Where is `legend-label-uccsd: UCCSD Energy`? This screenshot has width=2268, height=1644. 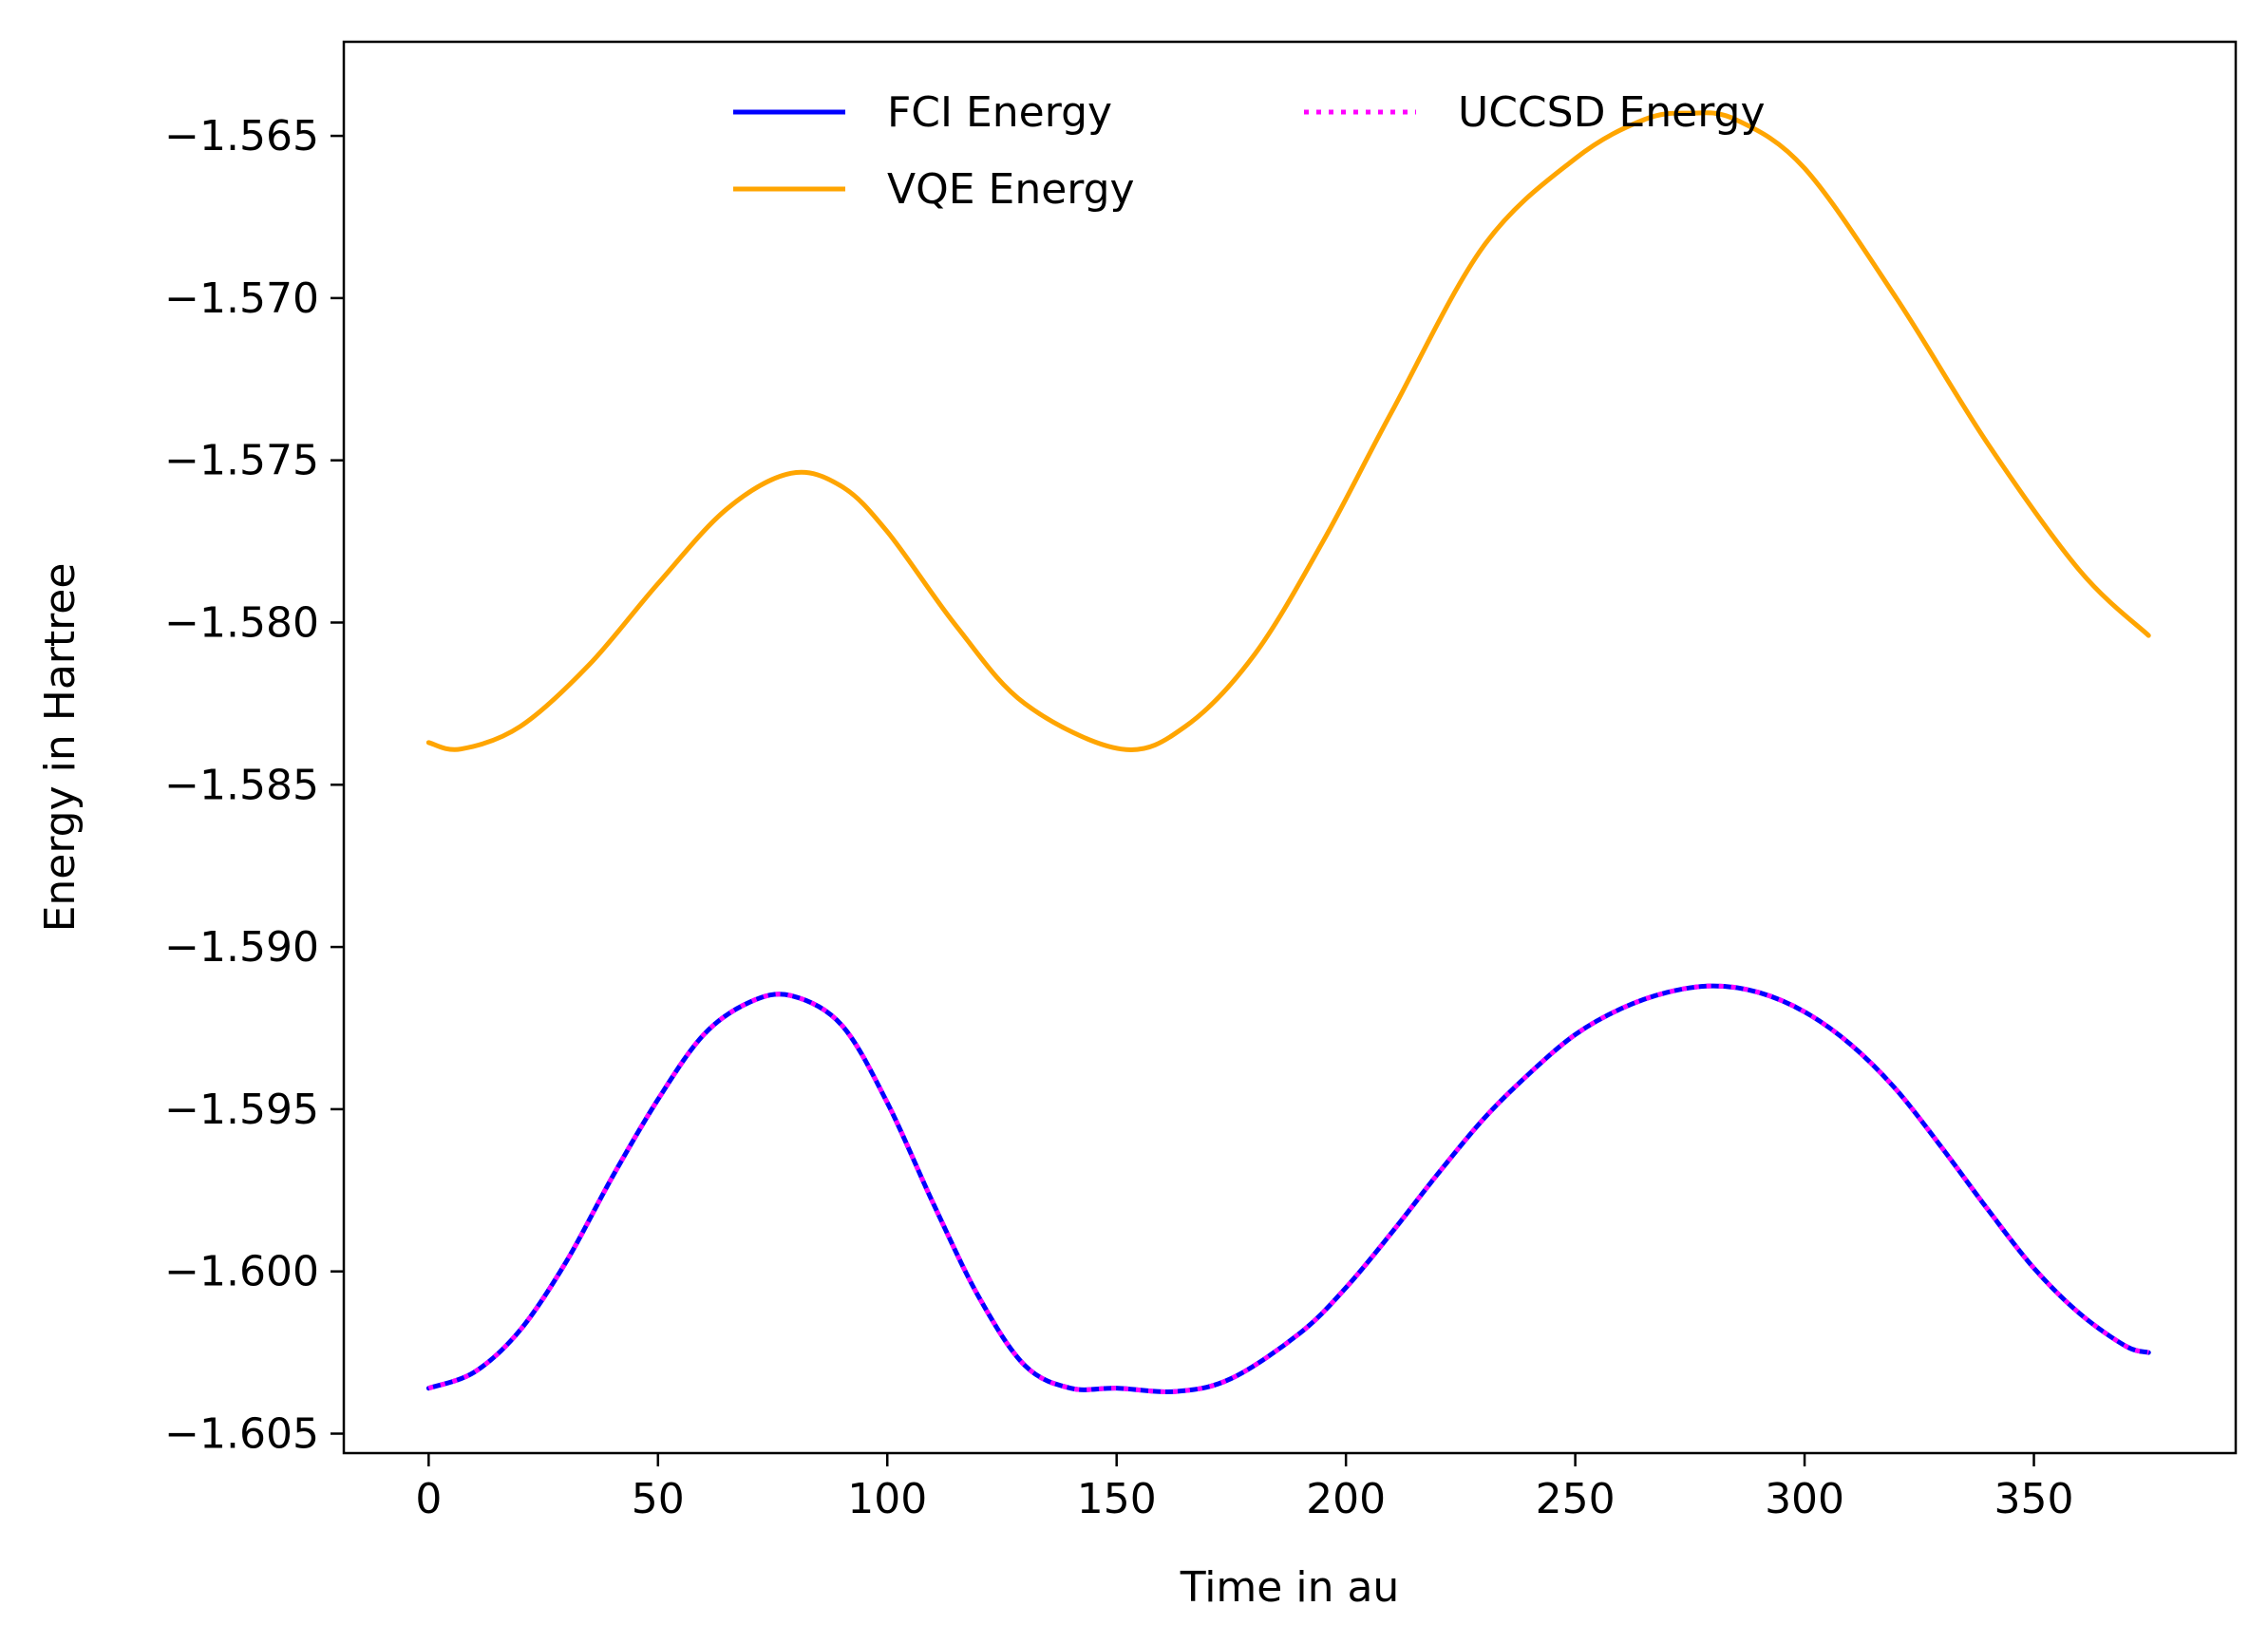 legend-label-uccsd: UCCSD Energy is located at coordinates (1612, 112).